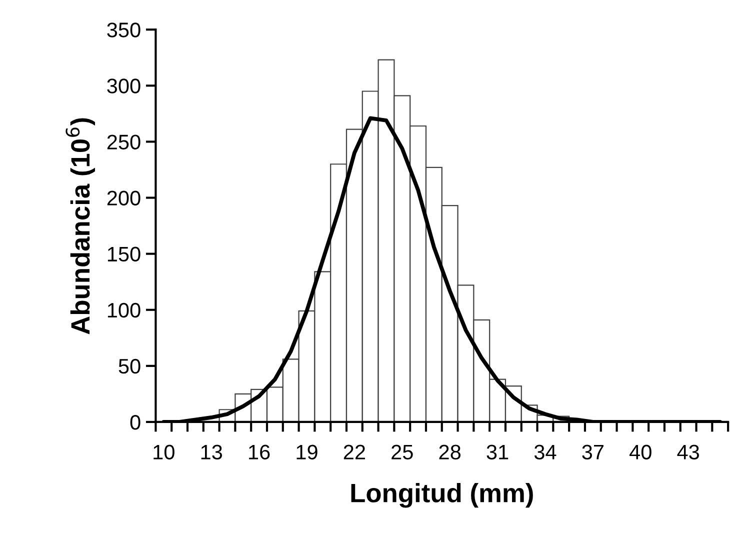 This screenshot has height=548, width=731. Describe the element at coordinates (80, 226) in the screenshot. I see `y-axis-title: Abundancia (10$^{6}$)` at that location.